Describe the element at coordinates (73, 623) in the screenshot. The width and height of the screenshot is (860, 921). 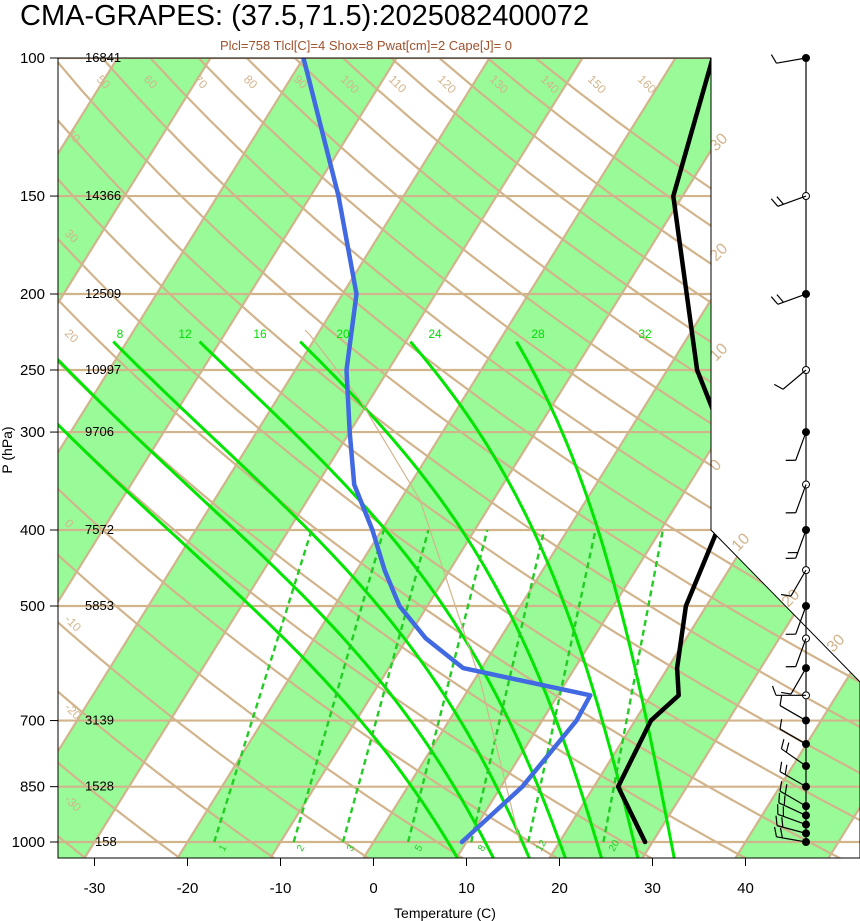
I see `dry-adiabat-left-label: -10` at that location.